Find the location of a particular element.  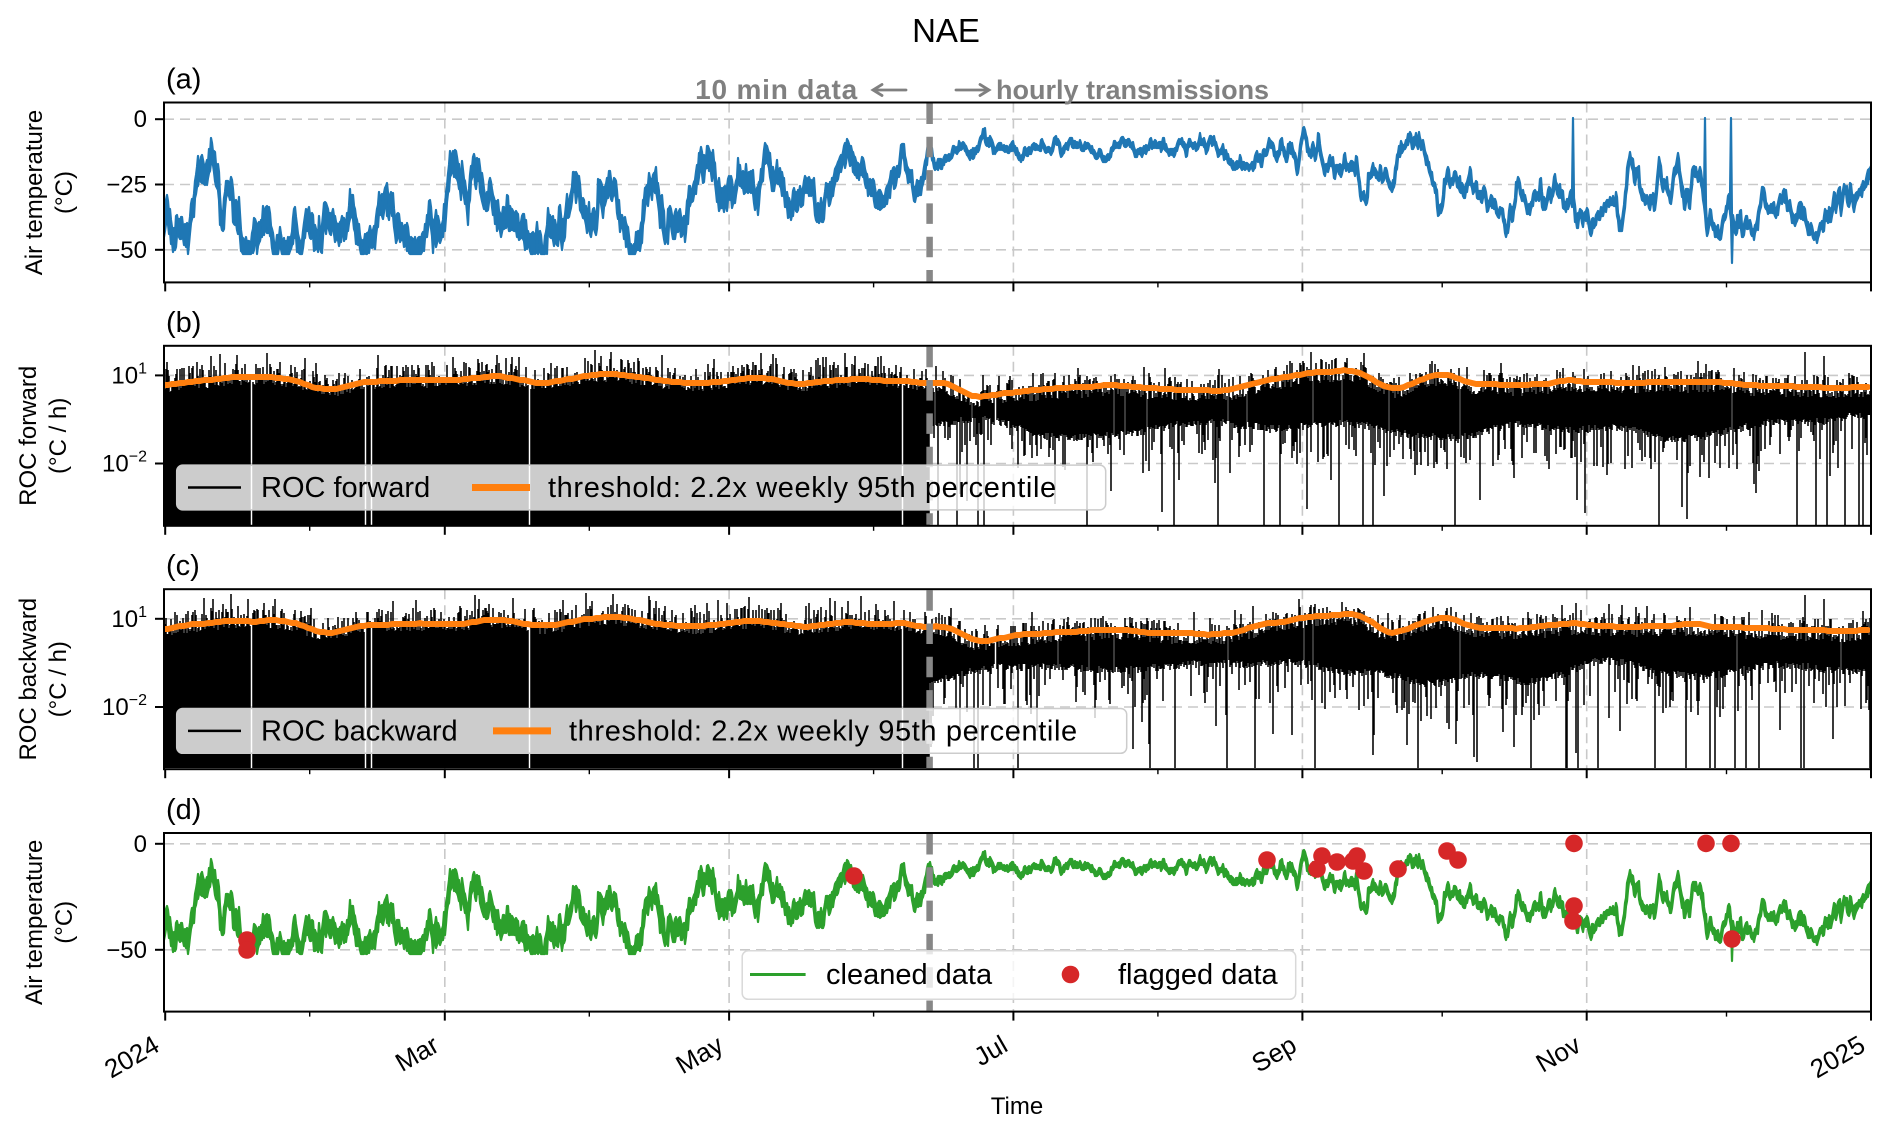

svg-text: (c) is located at coordinates (183, 566).